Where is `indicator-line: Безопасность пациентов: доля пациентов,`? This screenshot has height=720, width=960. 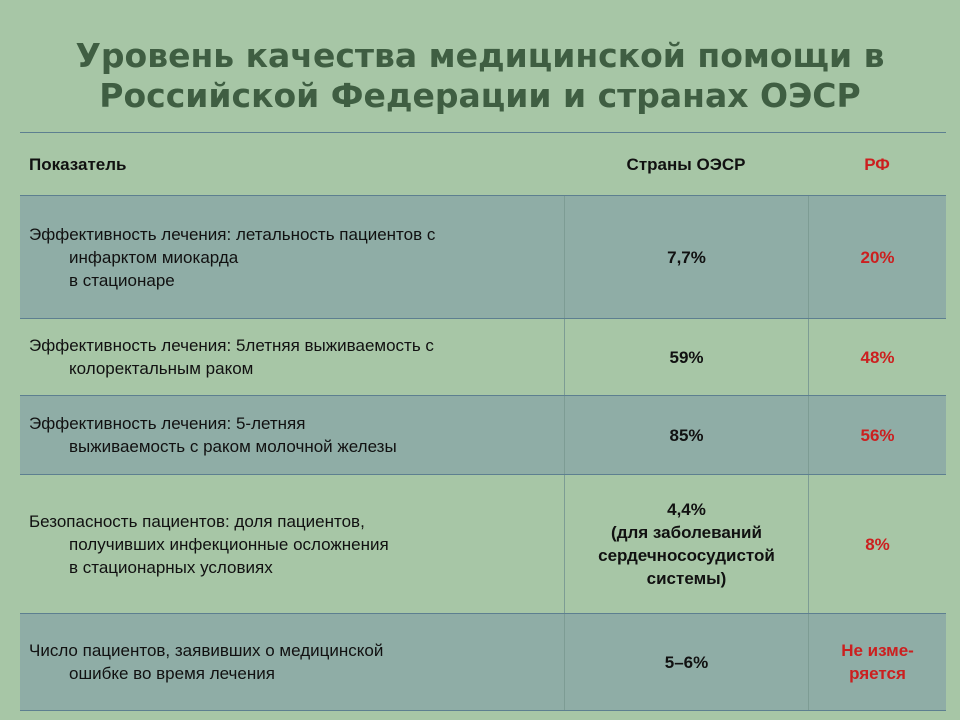 indicator-line: Безопасность пациентов: доля пациентов, is located at coordinates (197, 521).